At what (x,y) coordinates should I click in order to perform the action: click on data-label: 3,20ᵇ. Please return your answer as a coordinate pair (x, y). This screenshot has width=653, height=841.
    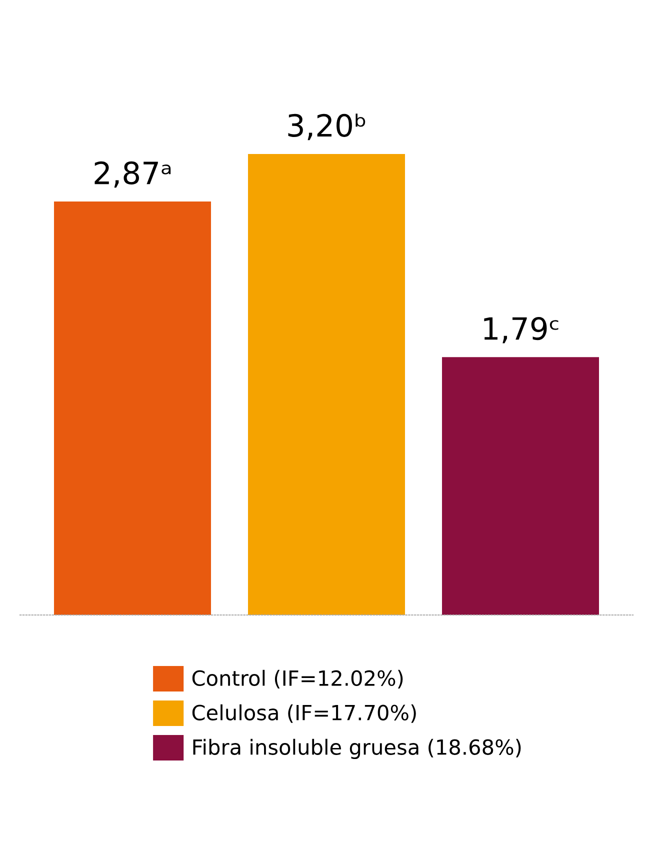
    Looking at the image, I should click on (327, 127).